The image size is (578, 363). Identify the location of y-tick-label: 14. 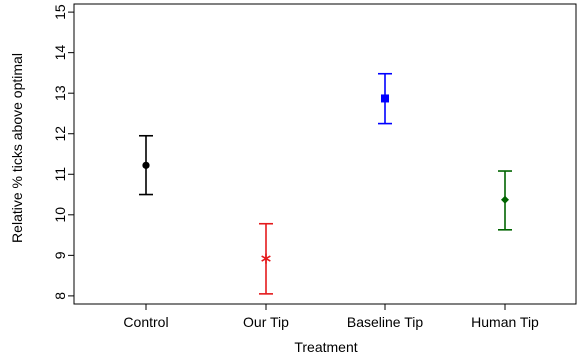
(60, 53).